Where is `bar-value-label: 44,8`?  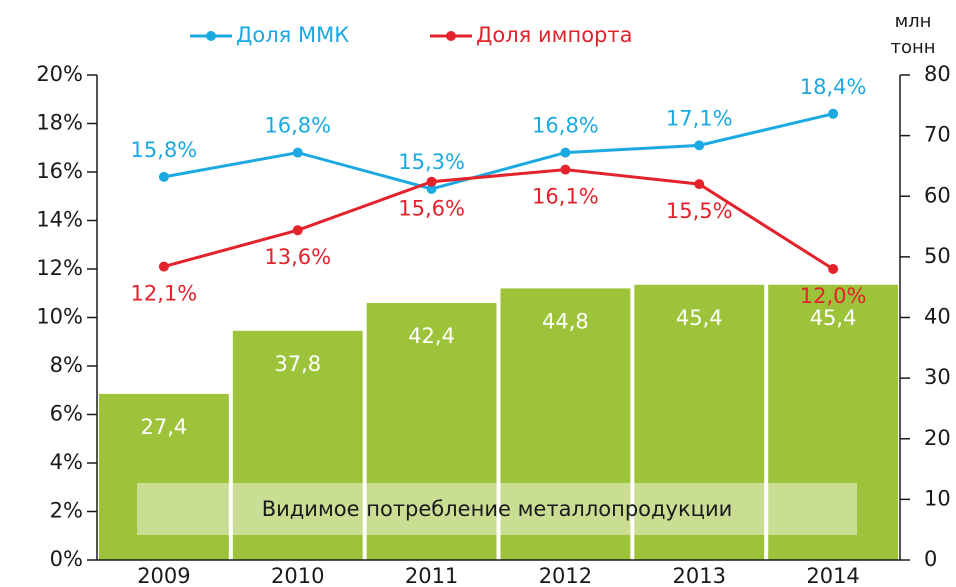 bar-value-label: 44,8 is located at coordinates (565, 321).